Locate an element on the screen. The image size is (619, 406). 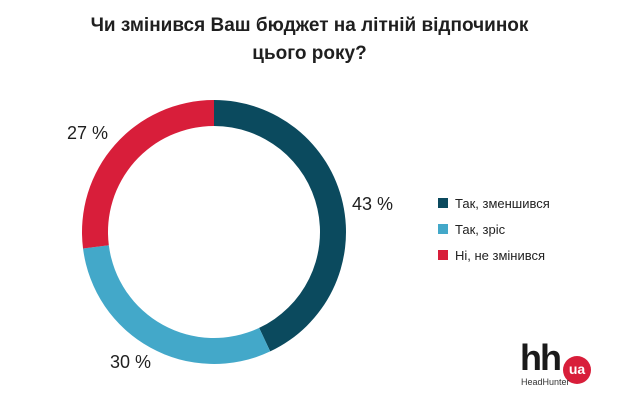
value-label-decreased: 43 % is located at coordinates (373, 204).